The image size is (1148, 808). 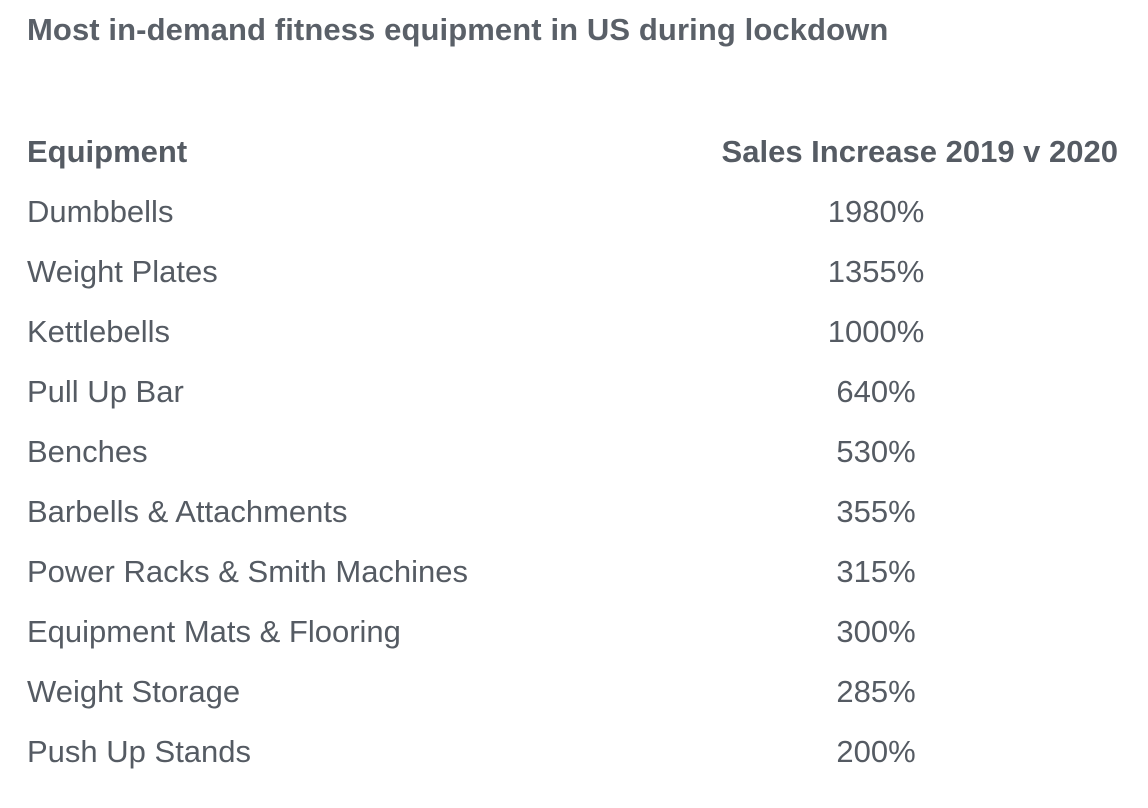 I want to click on equipment-name-cell: Benches, so click(x=87, y=451).